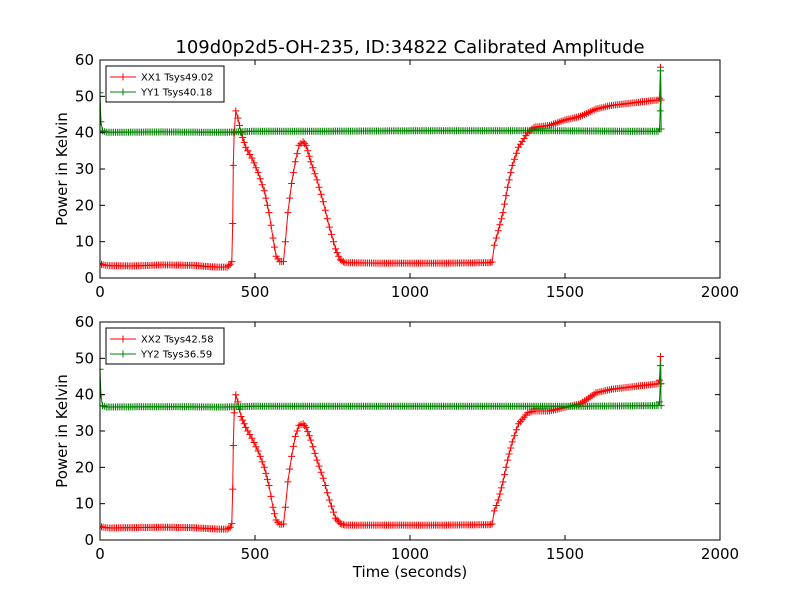 The width and height of the screenshot is (800, 600). I want to click on top-series-yy, so click(382, 101).